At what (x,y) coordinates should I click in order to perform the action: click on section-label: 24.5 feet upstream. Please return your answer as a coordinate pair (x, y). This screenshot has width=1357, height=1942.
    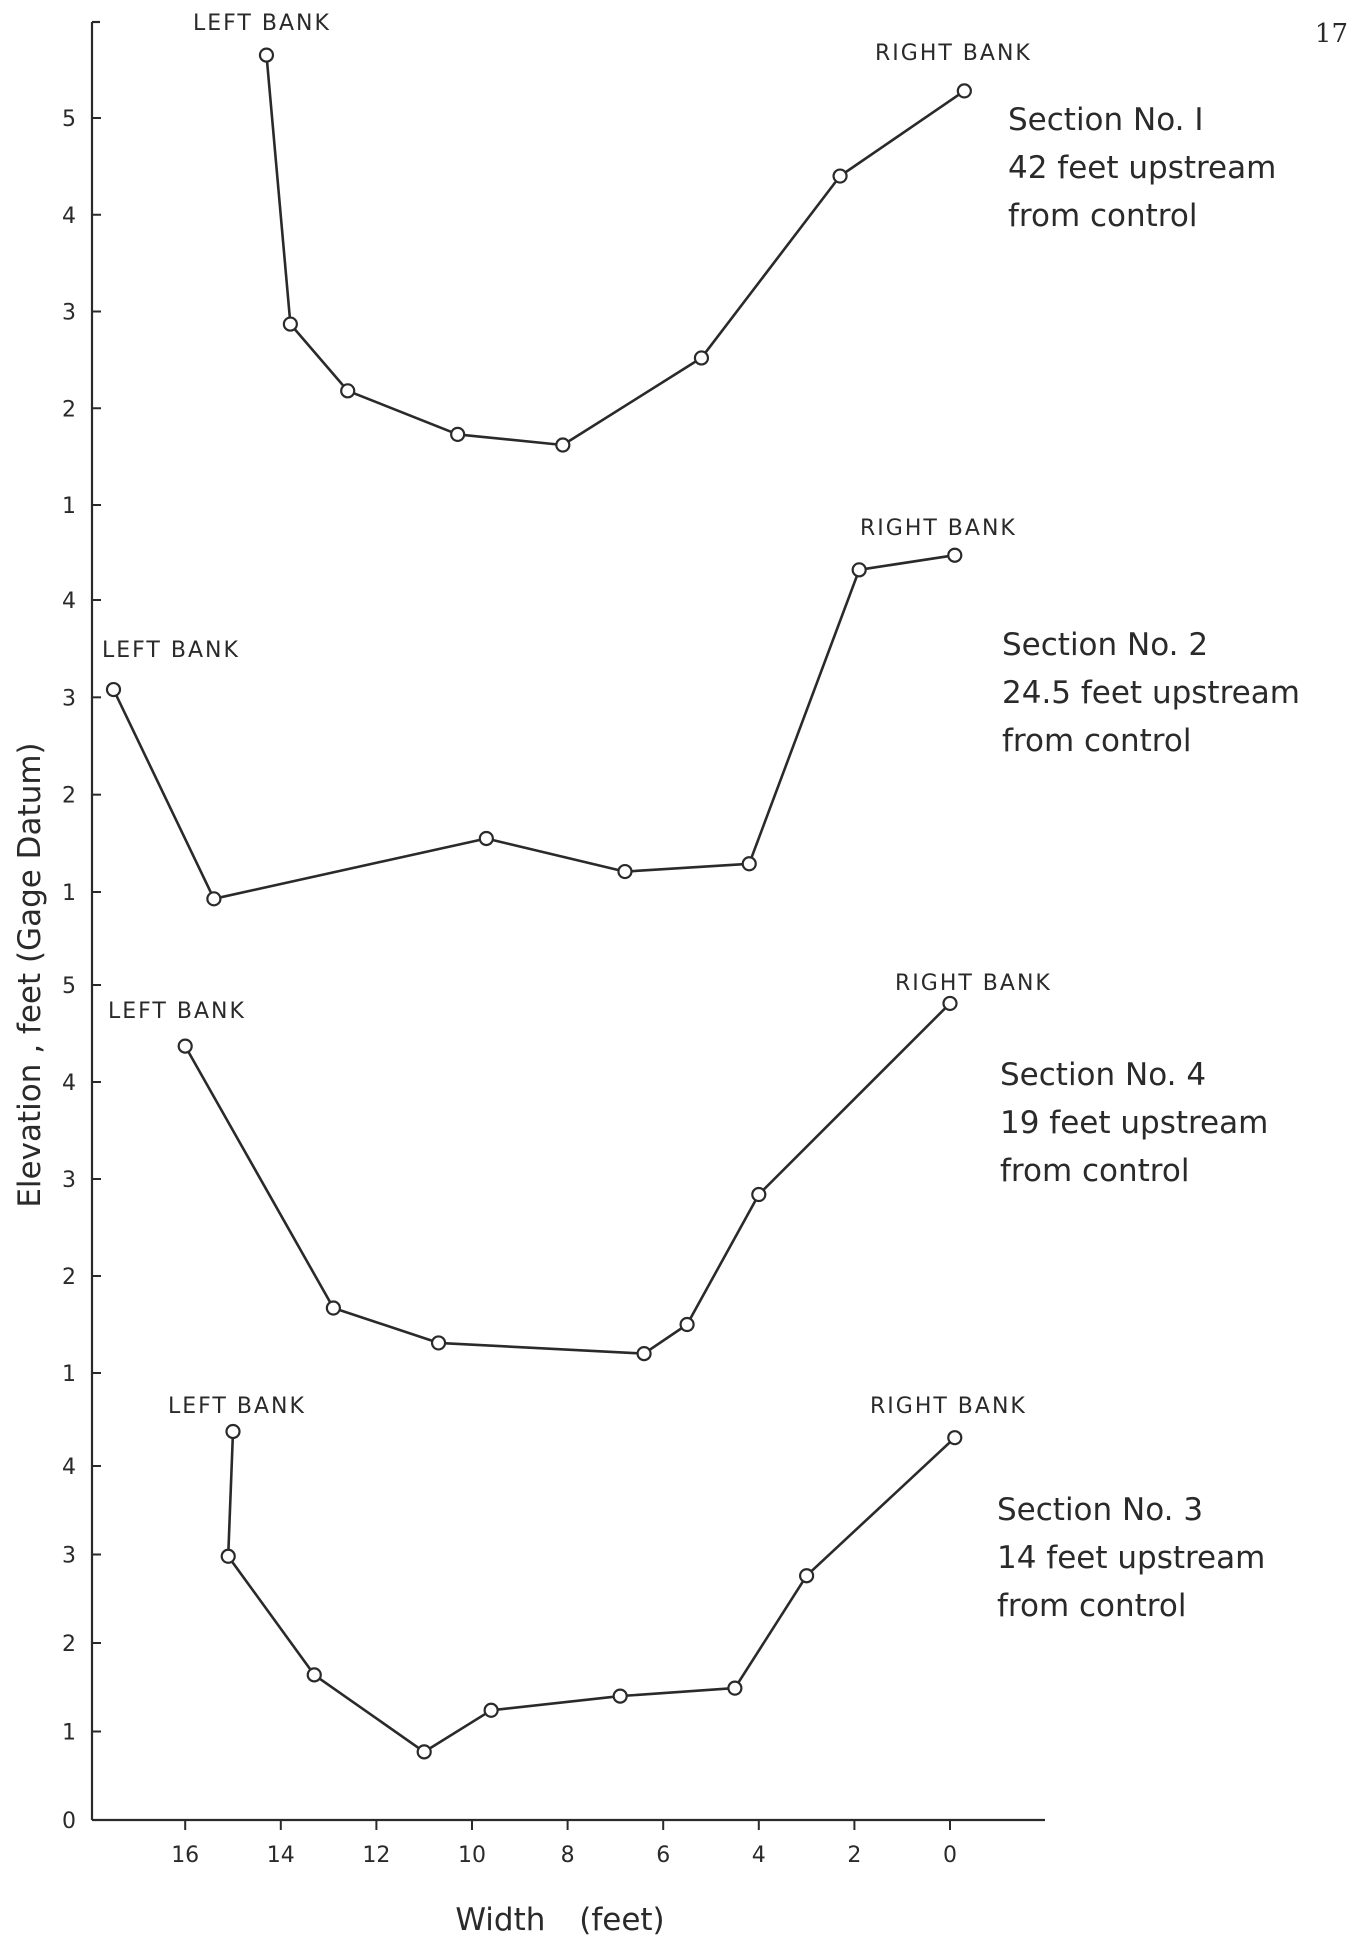
    Looking at the image, I should click on (1151, 693).